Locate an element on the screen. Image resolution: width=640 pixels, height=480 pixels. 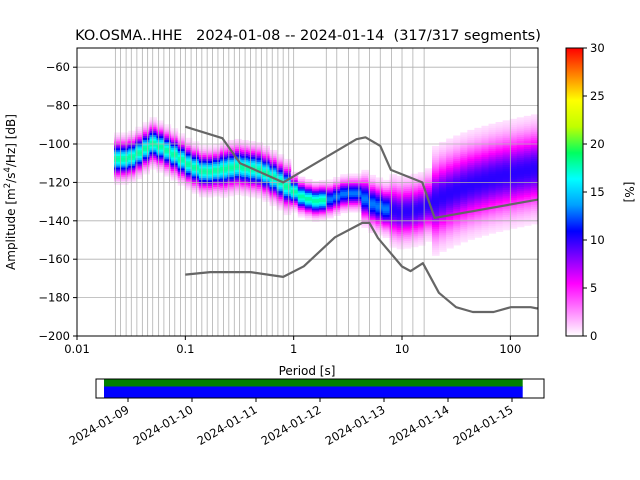
y-tick-label: −160 is located at coordinates (54, 259).